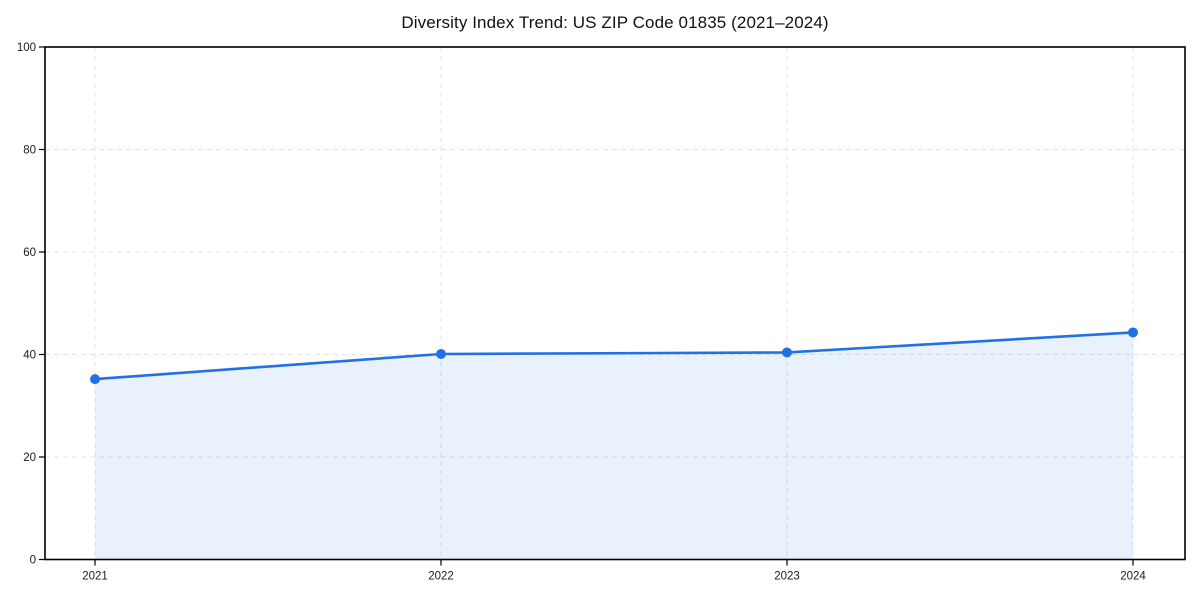  What do you see at coordinates (29, 458) in the screenshot?
I see `y-tick-label: 20` at bounding box center [29, 458].